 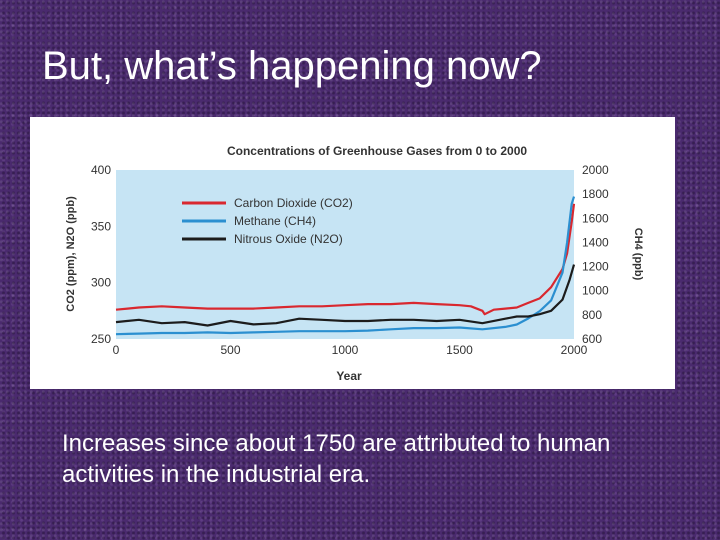 I want to click on y-right-tick-label: 1200, so click(x=595, y=267).